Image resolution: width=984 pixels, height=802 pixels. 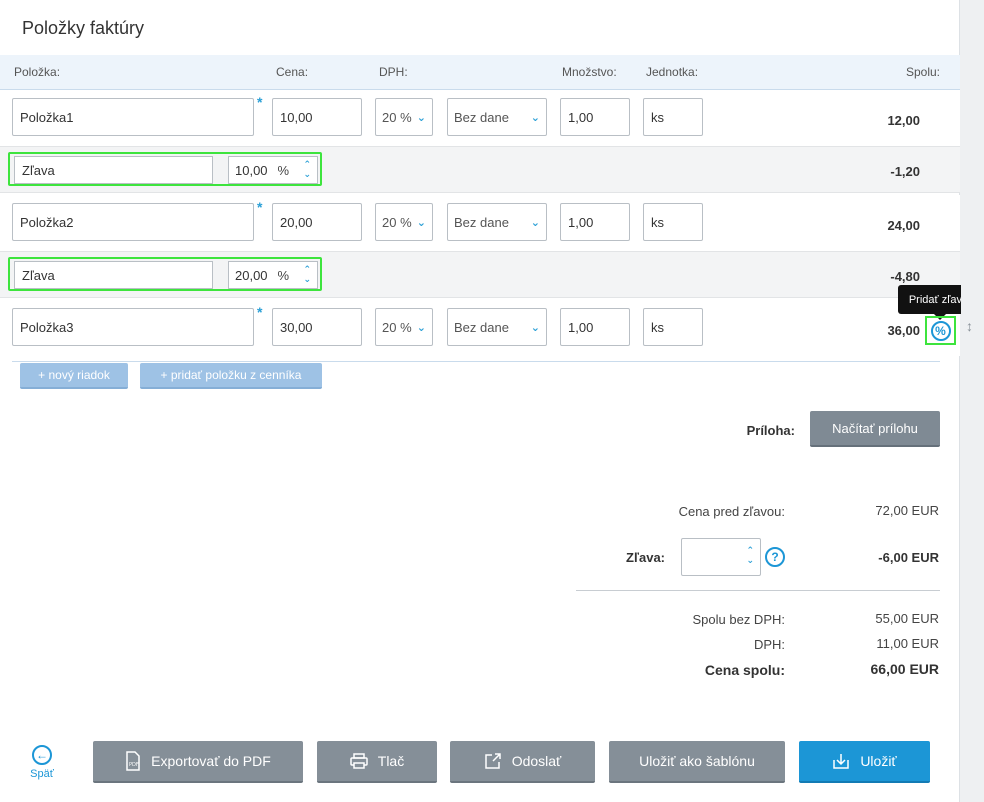 I want to click on discount-group: Zľava 10,00 % ⌃ ⌄, so click(x=165, y=169).